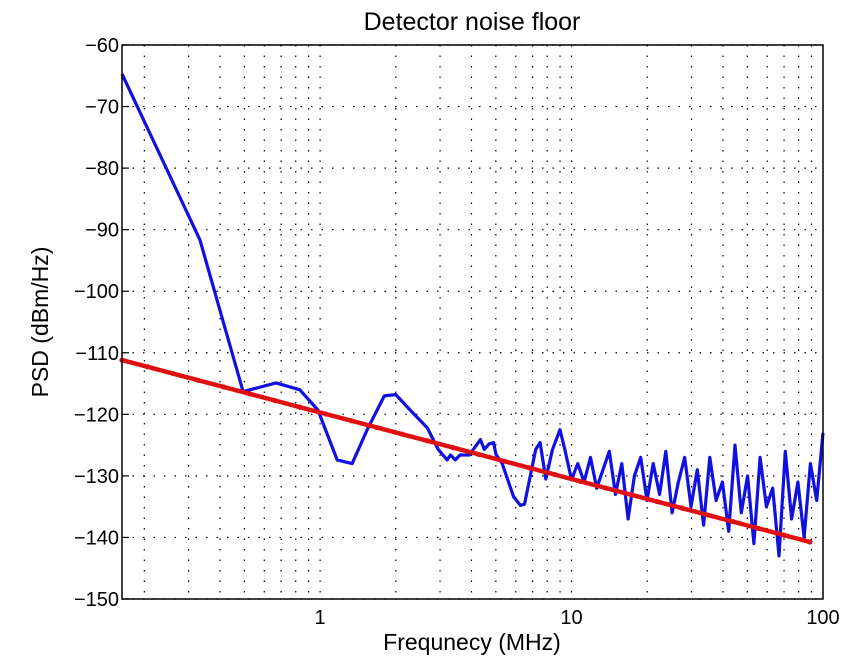  What do you see at coordinates (40, 322) in the screenshot?
I see `y-axis-label: PSD (dBm/Hz)` at bounding box center [40, 322].